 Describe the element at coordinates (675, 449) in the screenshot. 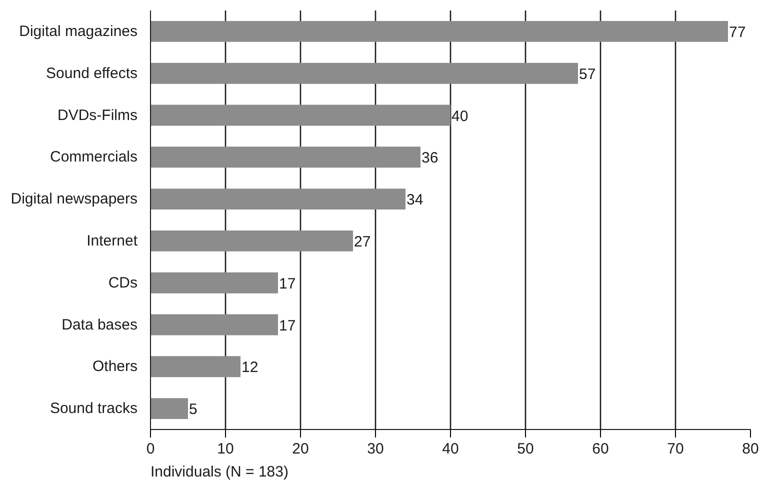

I see `x-tick-label: 70` at that location.